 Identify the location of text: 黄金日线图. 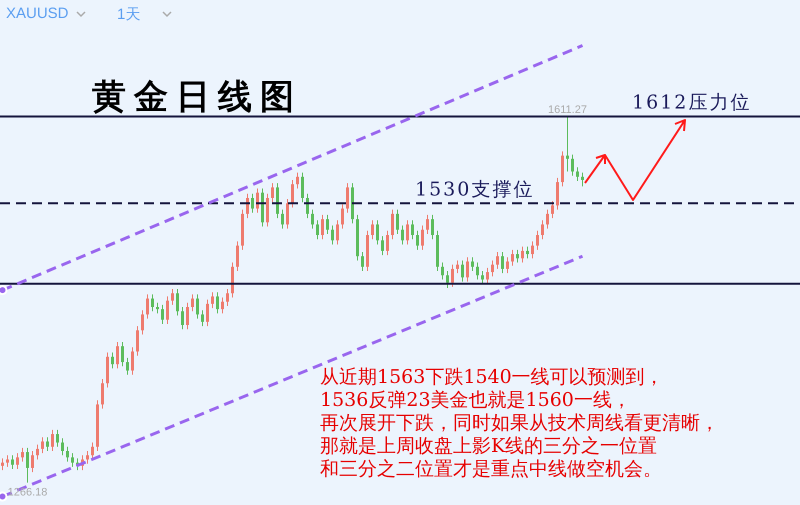
(197, 97).